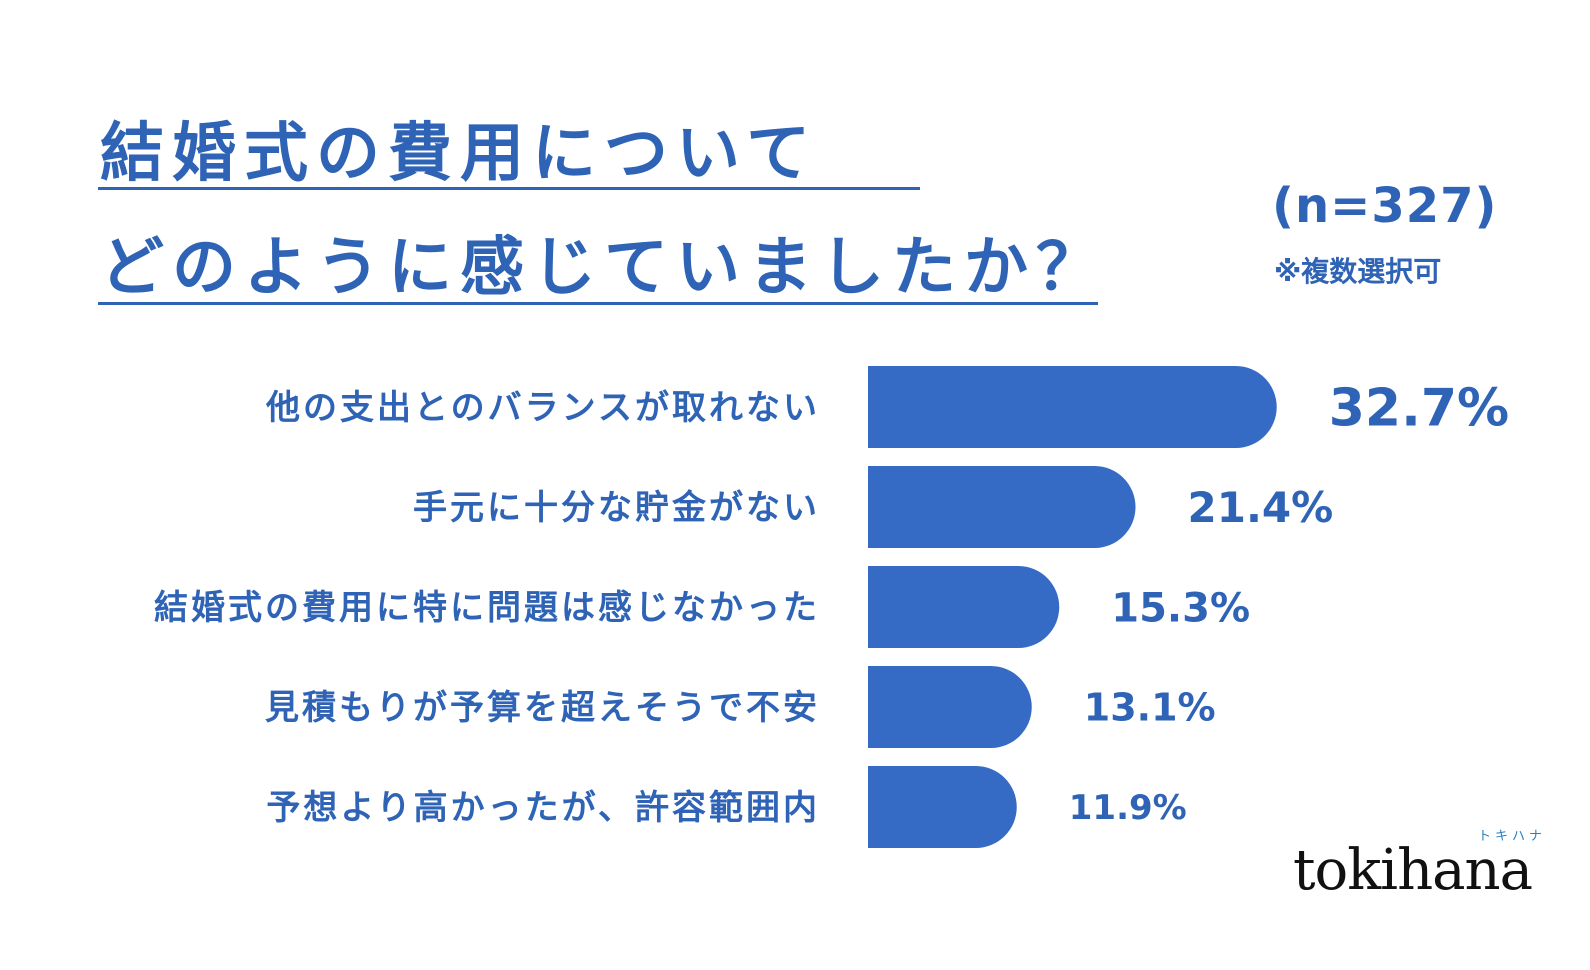 The height and width of the screenshot is (970, 1590). I want to click on category-label-1: 他の支出とのバランスが取れない, so click(542, 408).